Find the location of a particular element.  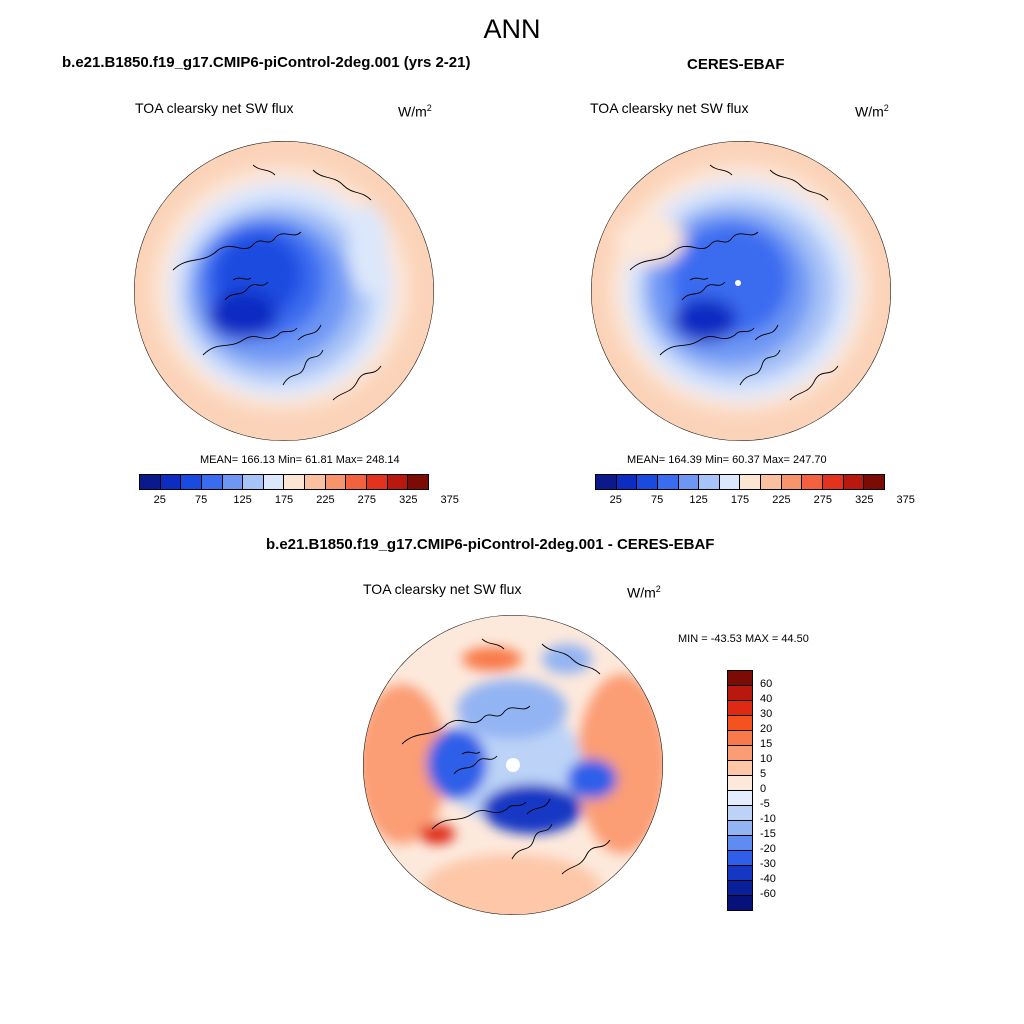

diff-stats: MIN = -43.53 MAX = 44.50 is located at coordinates (743, 639).